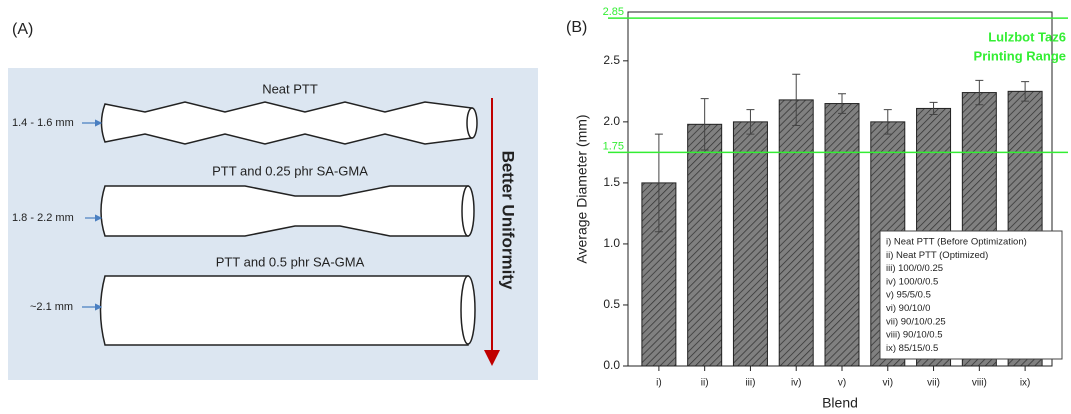  Describe the element at coordinates (750, 383) in the screenshot. I see `x-tick-label: iii)` at that location.